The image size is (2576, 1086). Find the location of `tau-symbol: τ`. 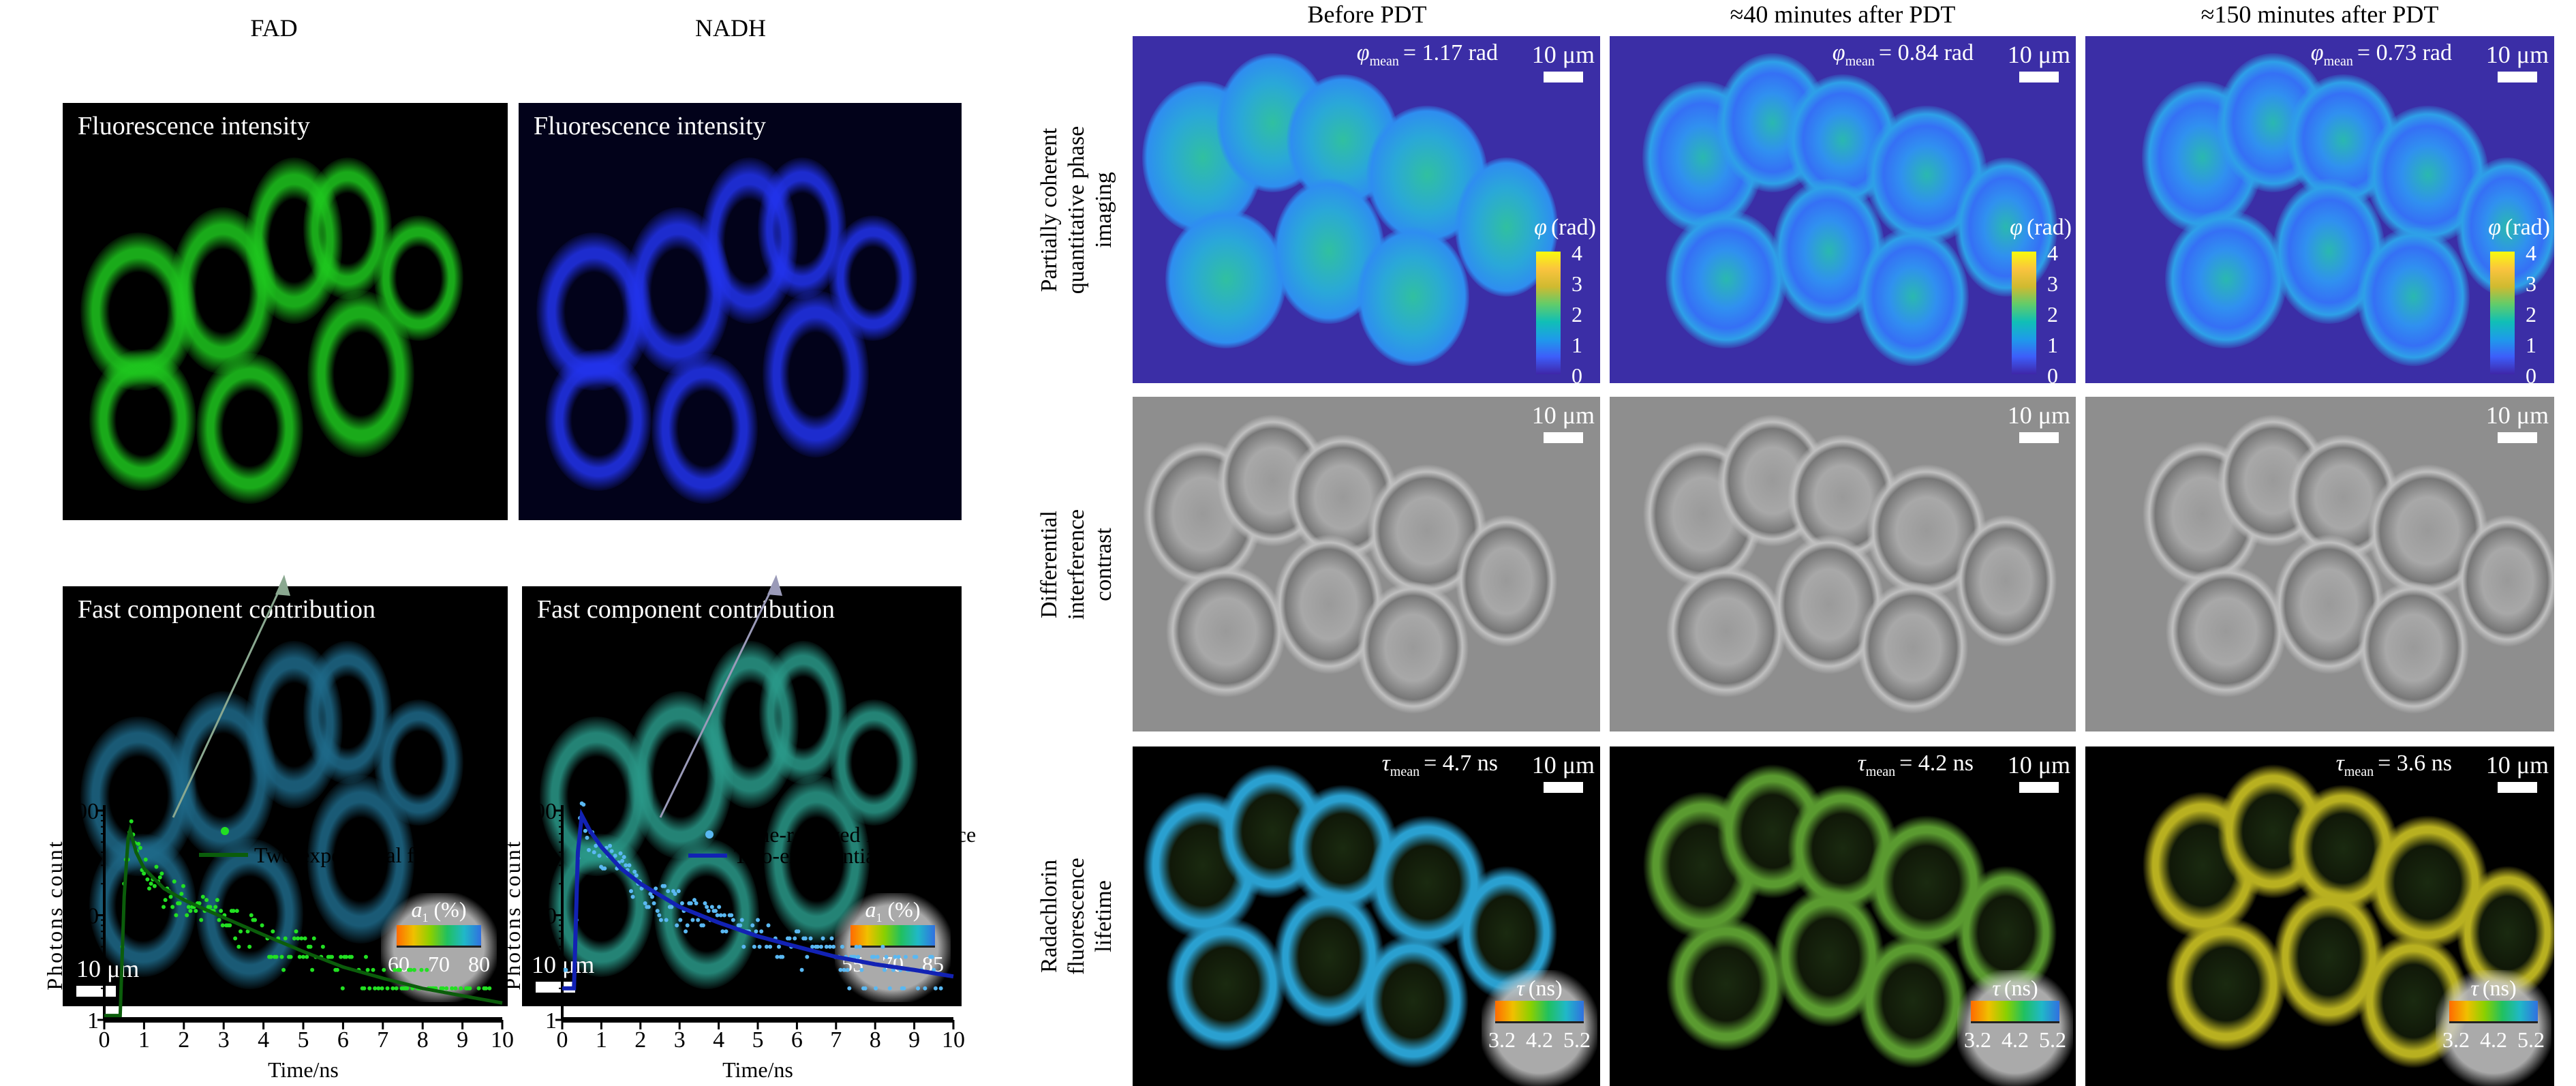

tau-symbol: τ is located at coordinates (1520, 988).